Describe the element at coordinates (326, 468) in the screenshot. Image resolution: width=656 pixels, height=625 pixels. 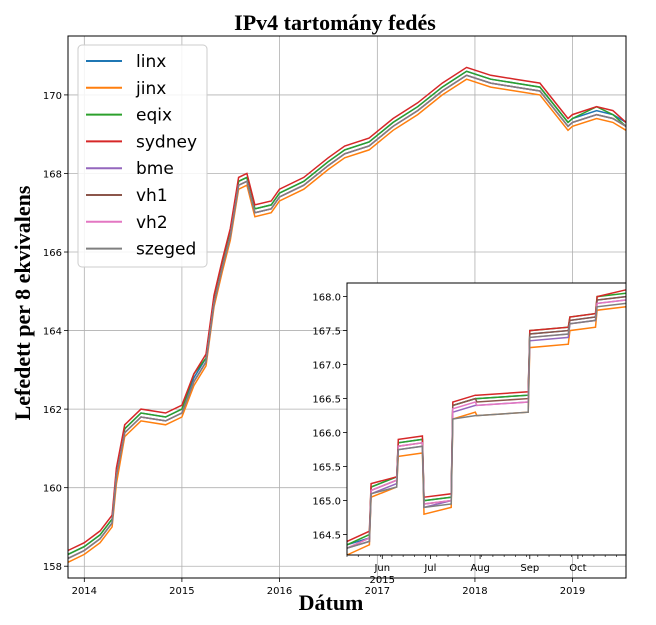
I see `inset-y-tick-label: 165.5` at that location.